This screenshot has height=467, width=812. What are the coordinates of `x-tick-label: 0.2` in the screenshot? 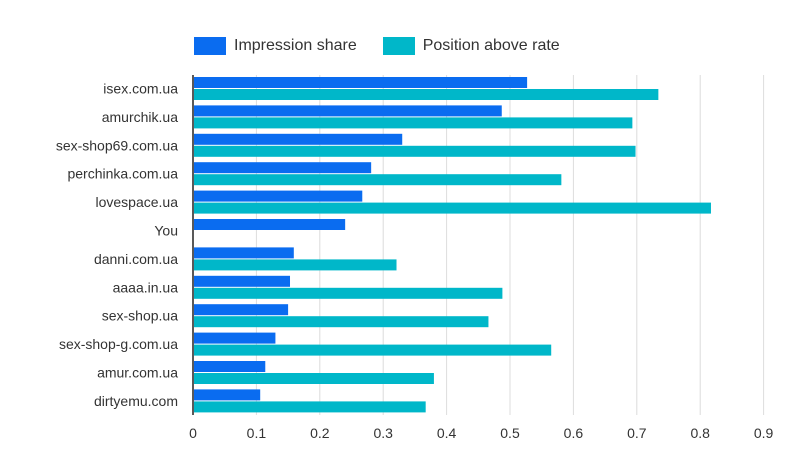 It's located at (320, 433).